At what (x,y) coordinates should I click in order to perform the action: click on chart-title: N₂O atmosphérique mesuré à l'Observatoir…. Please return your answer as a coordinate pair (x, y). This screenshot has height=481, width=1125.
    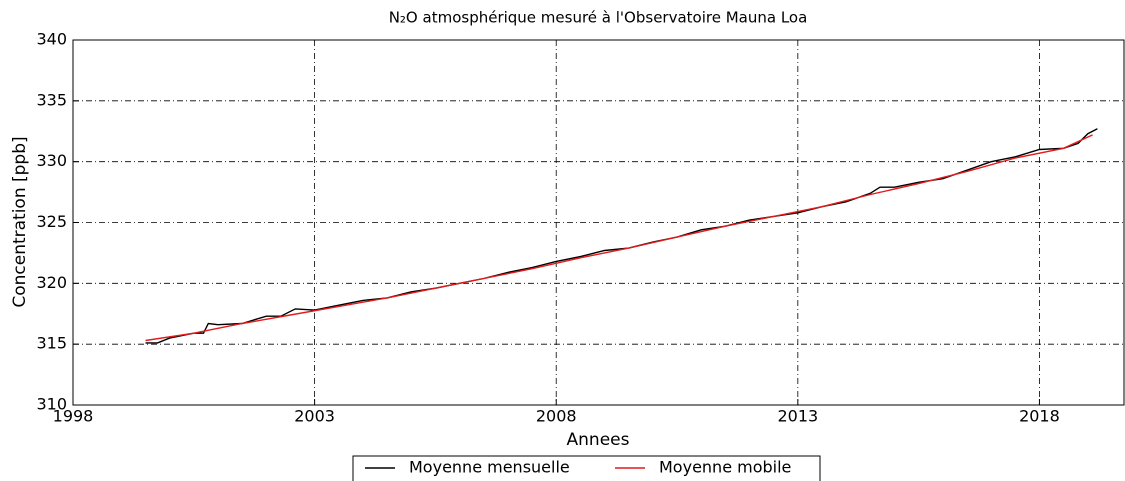
    Looking at the image, I should click on (598, 18).